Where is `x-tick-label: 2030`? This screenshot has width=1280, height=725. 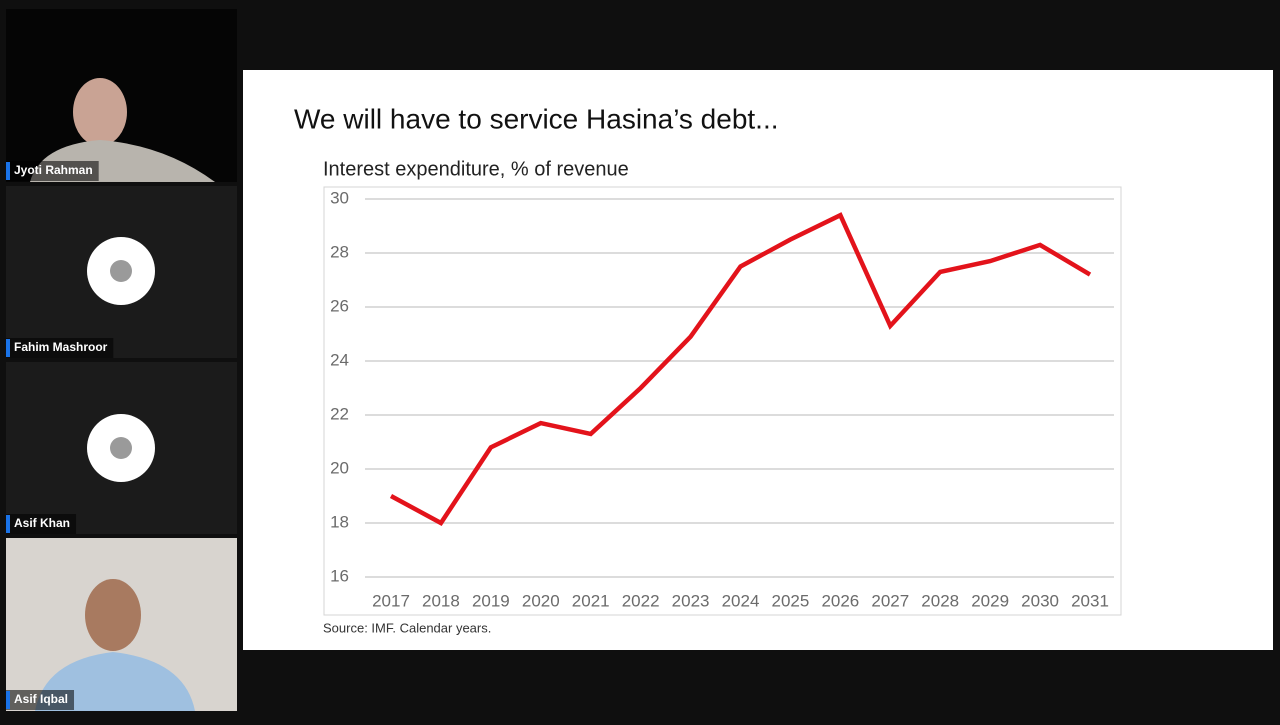
x-tick-label: 2030 is located at coordinates (1040, 600).